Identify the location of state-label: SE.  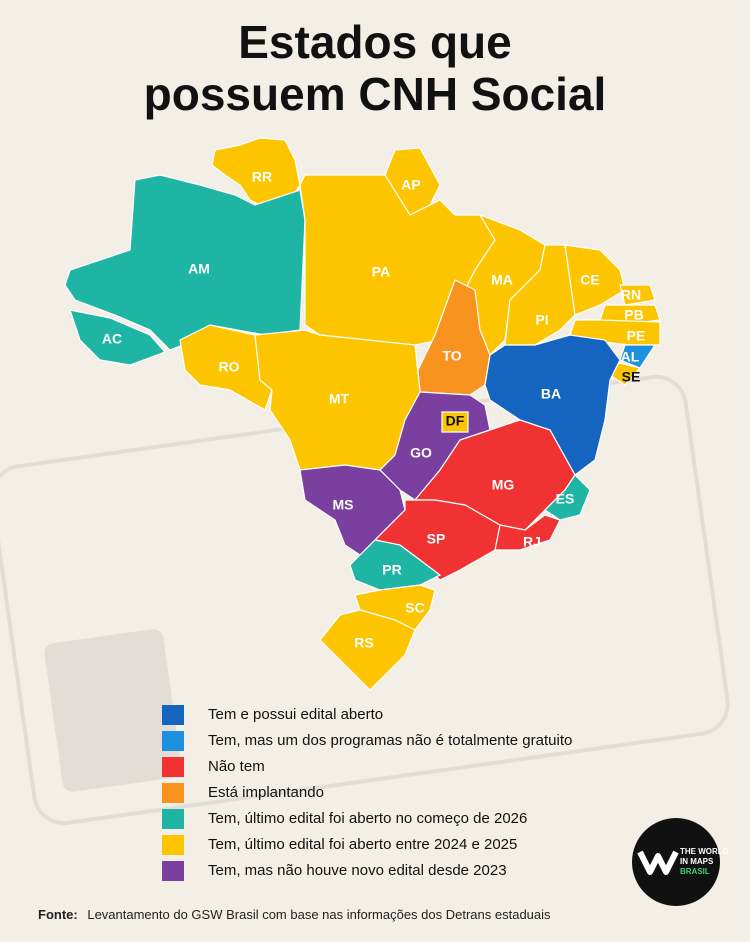
(631, 377).